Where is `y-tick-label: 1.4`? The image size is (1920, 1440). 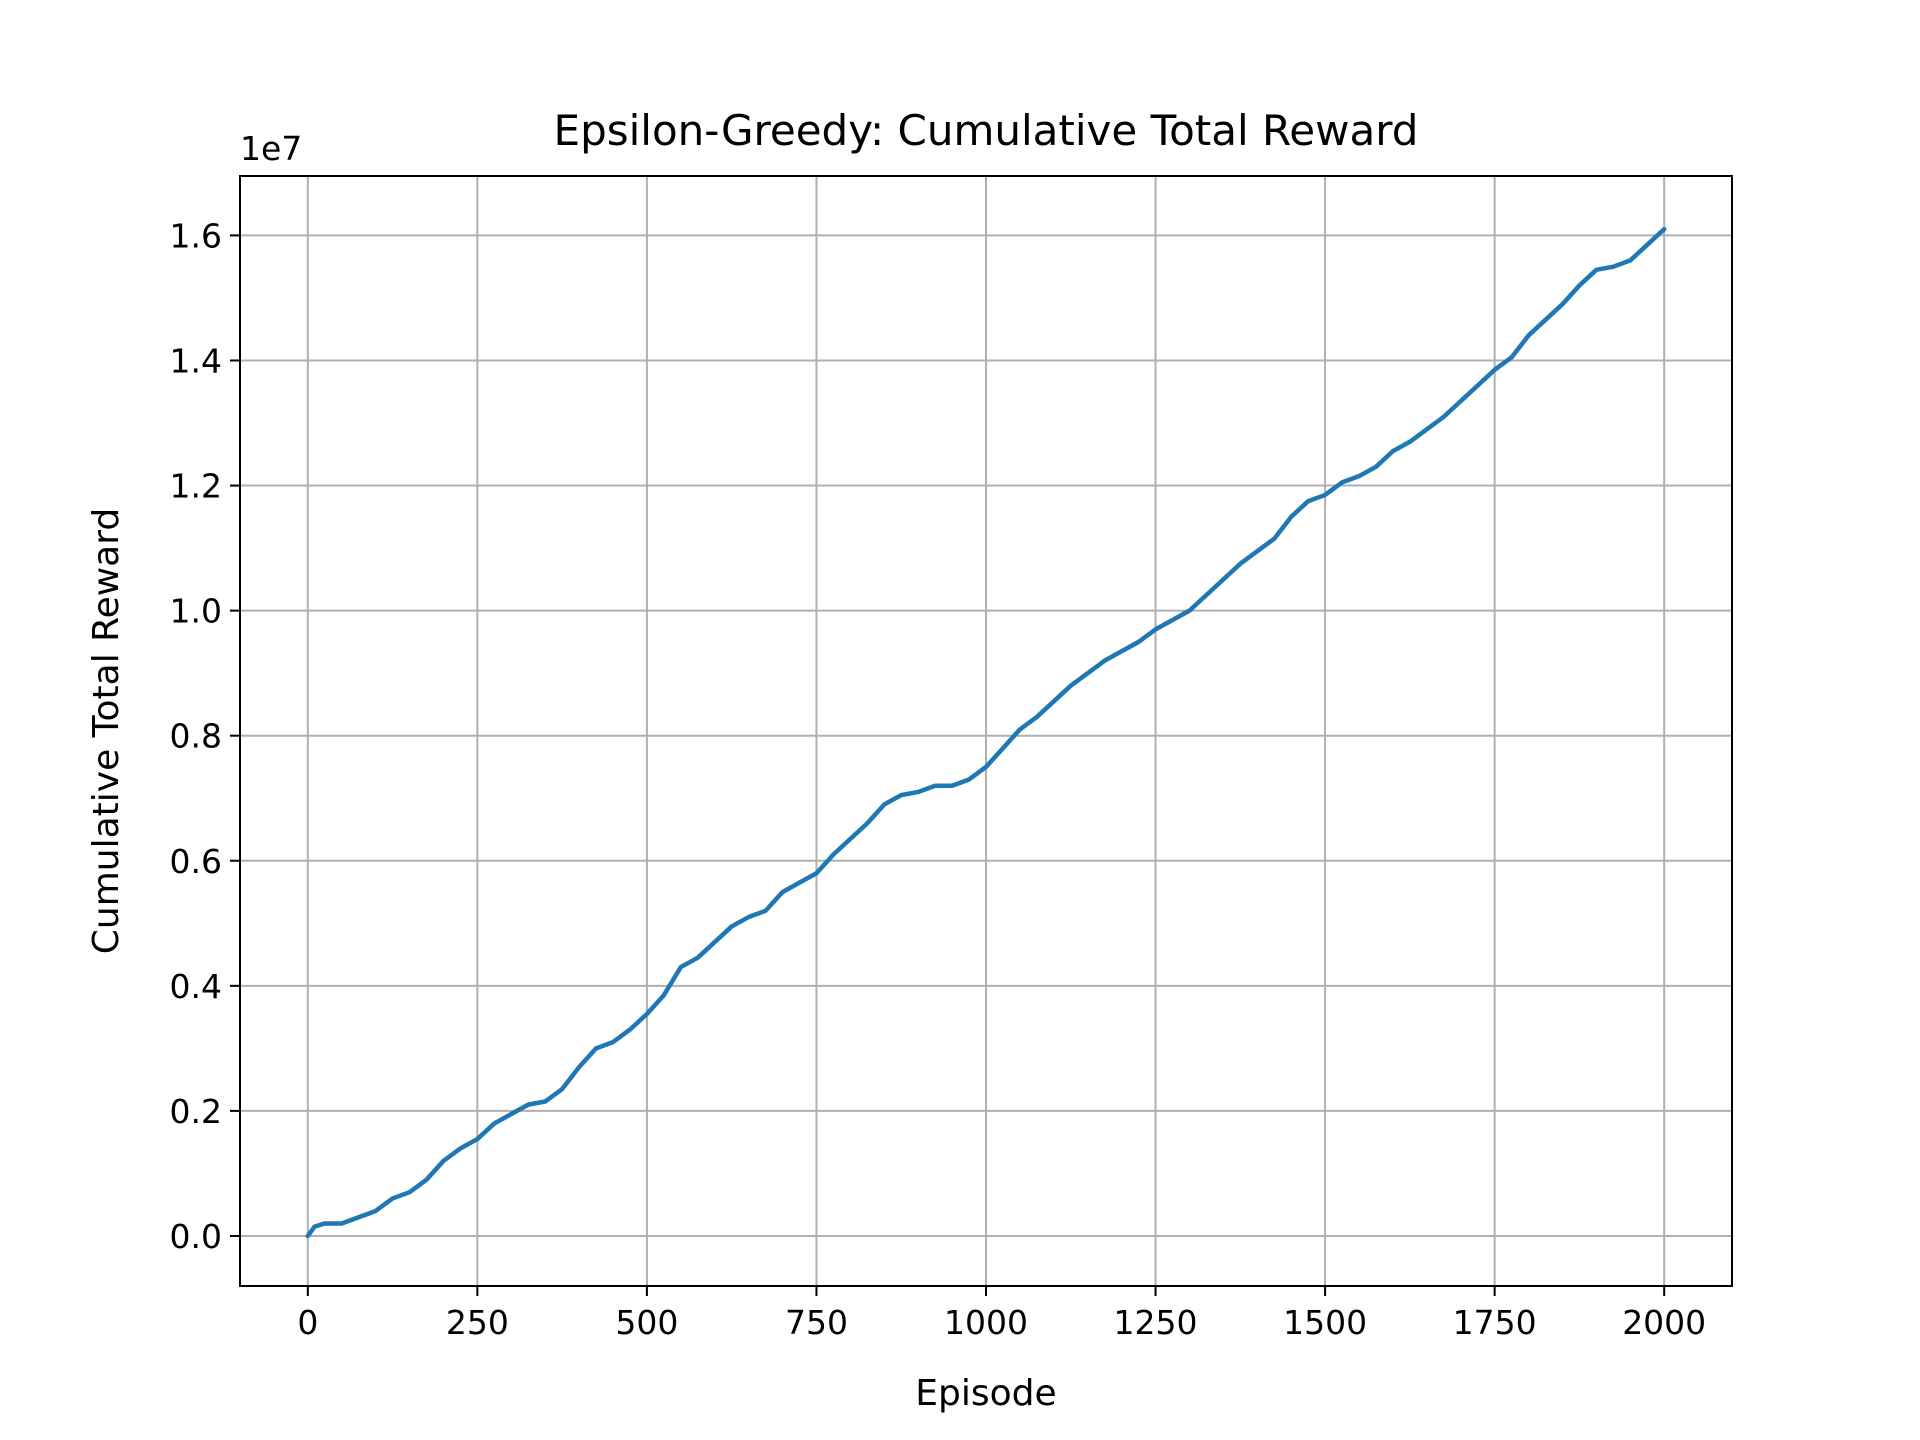
y-tick-label: 1.4 is located at coordinates (196, 360).